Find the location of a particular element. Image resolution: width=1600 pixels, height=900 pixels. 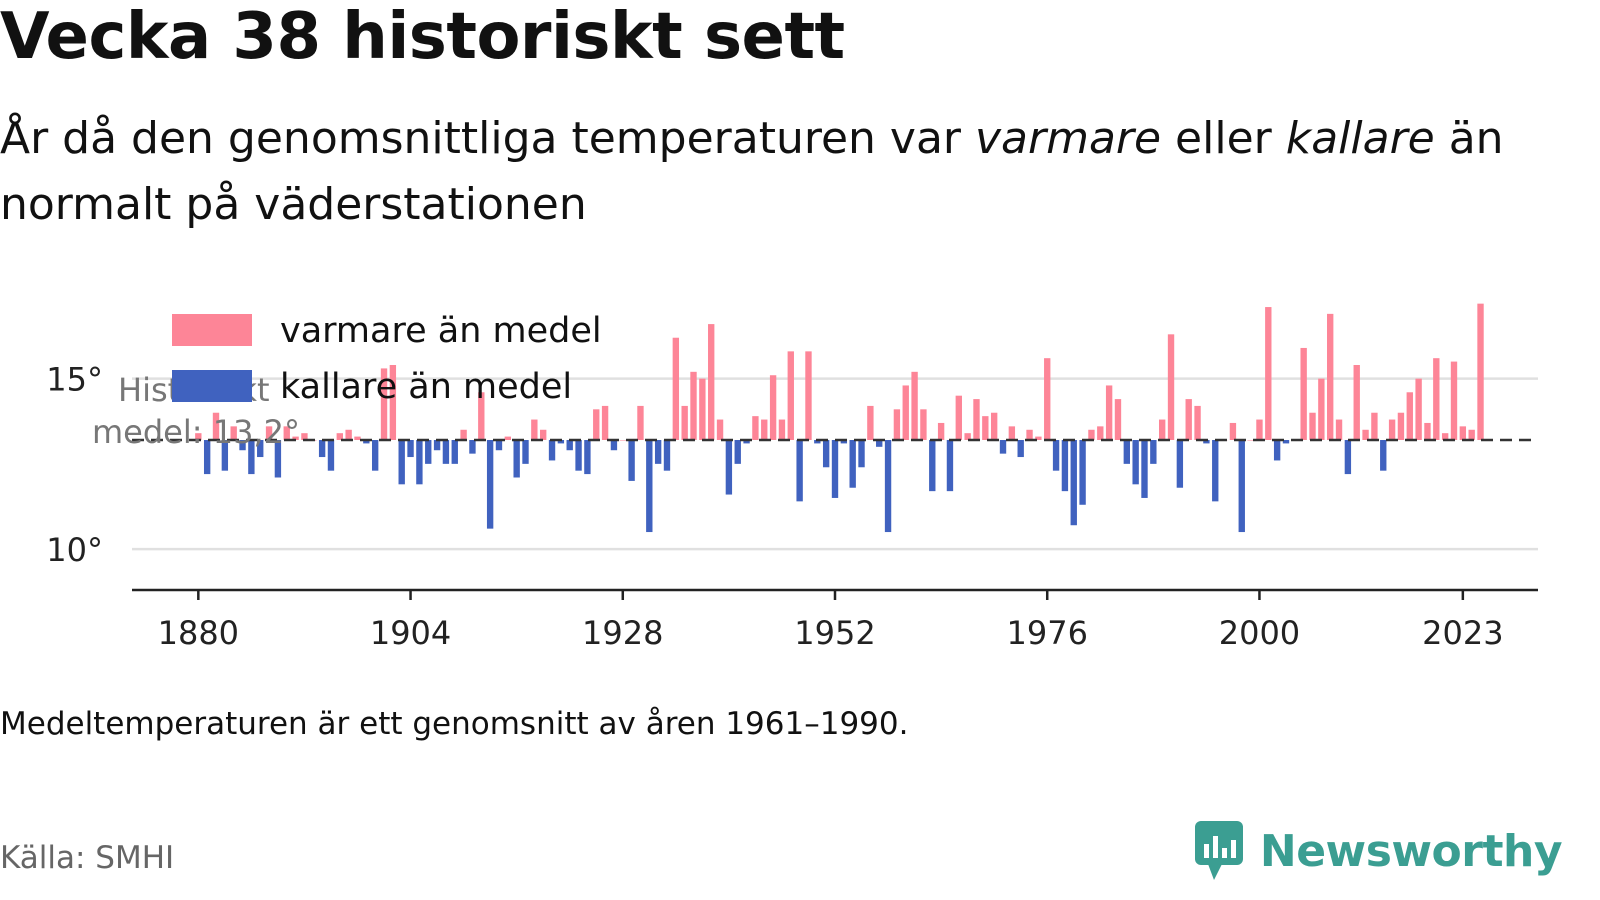

legend: varmare än medel kallare än medel is located at coordinates (387, 359).